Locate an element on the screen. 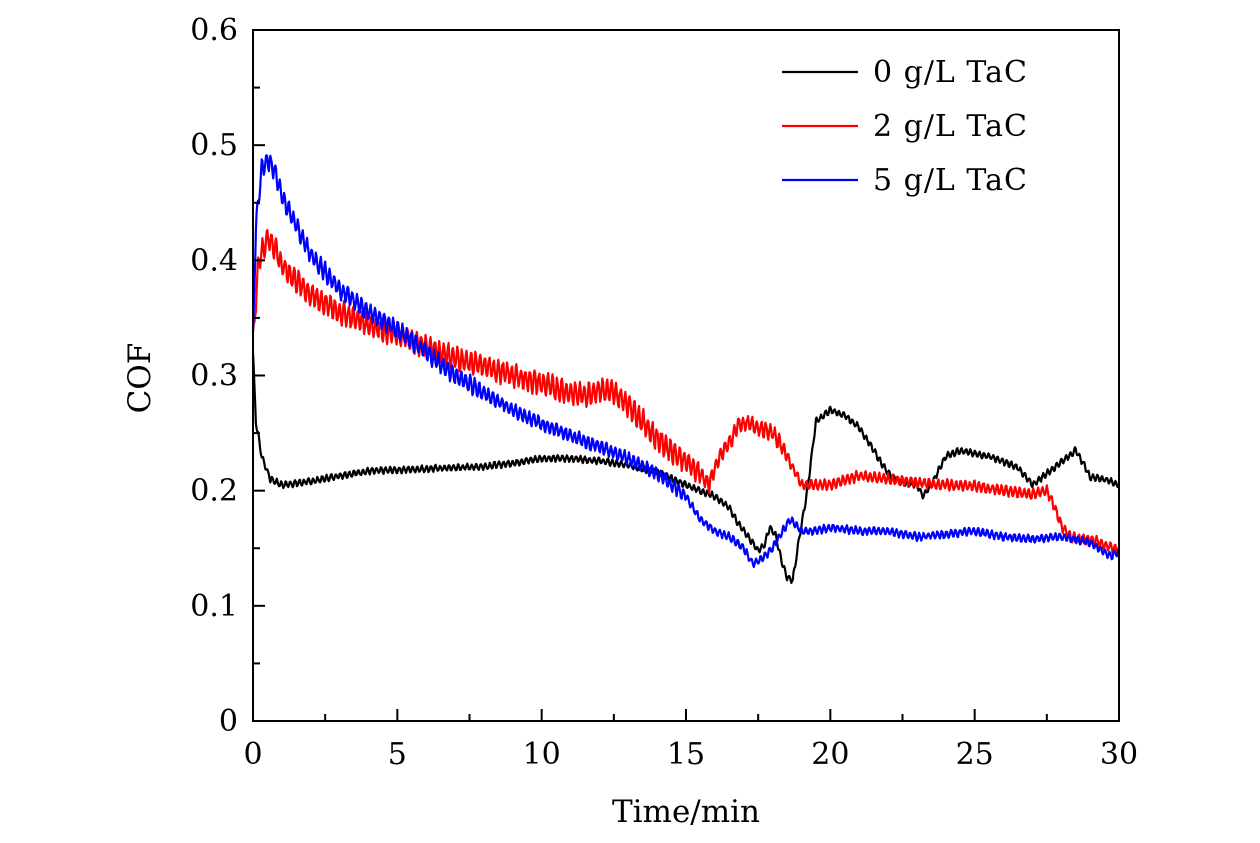 Image resolution: width=1260 pixels, height=843 pixels. y-tick-label: 0.4 is located at coordinates (214, 260).